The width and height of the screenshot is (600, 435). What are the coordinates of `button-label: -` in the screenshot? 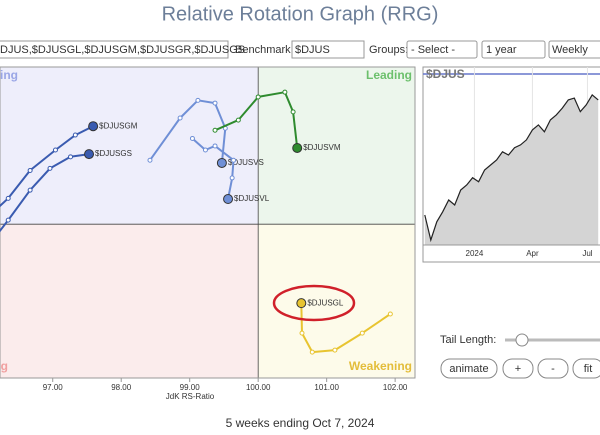 It's located at (553, 369).